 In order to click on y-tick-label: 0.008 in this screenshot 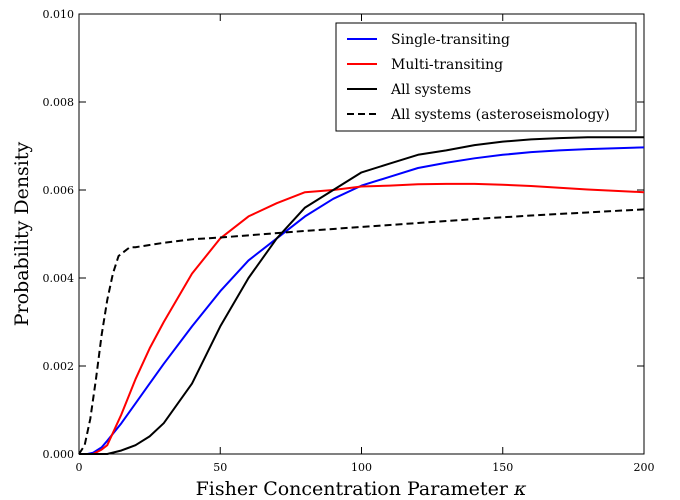, I will do `click(59, 102)`.